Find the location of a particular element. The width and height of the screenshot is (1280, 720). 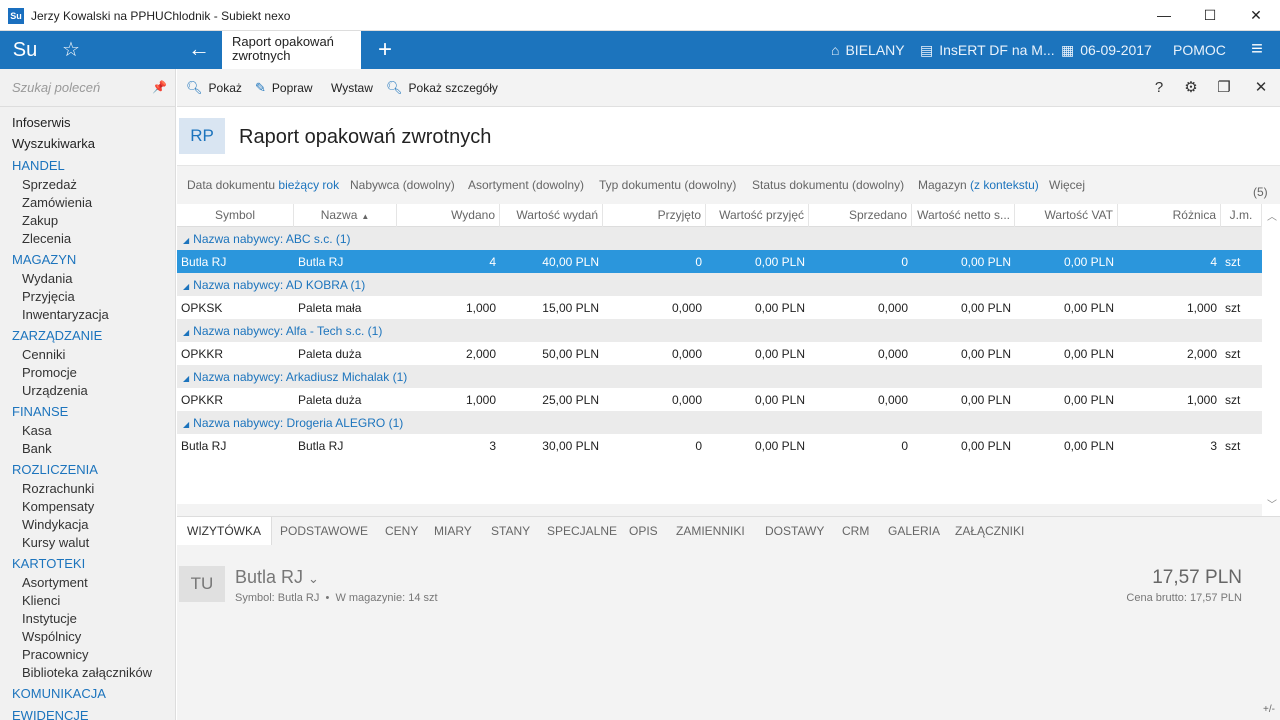

sidebar-item-9: Przyjęcia is located at coordinates (48, 296).